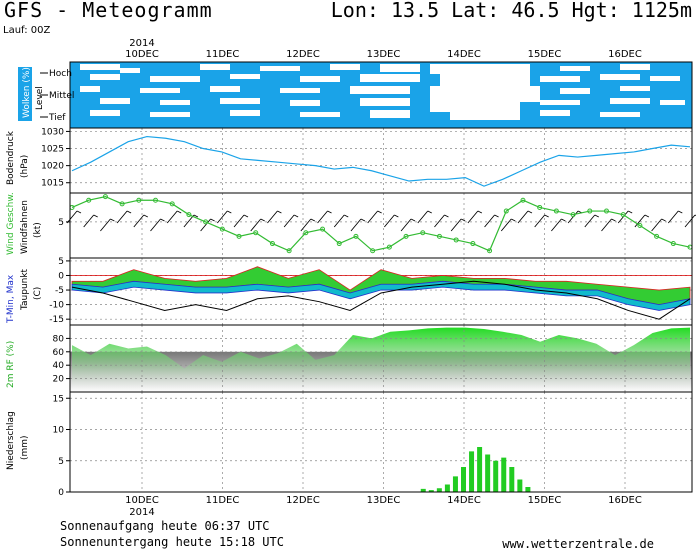 This screenshot has height=553, width=696. I want to click on top-day-label: 14DEC, so click(464, 54).